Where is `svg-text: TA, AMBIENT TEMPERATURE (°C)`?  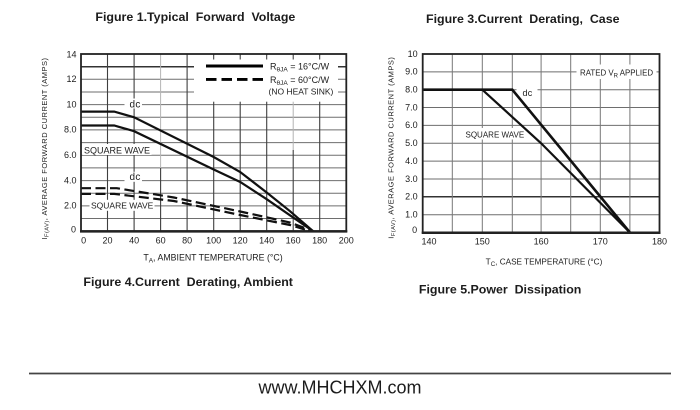
svg-text: TA, AMBIENT TEMPERATURE (°C) is located at coordinates (212, 259).